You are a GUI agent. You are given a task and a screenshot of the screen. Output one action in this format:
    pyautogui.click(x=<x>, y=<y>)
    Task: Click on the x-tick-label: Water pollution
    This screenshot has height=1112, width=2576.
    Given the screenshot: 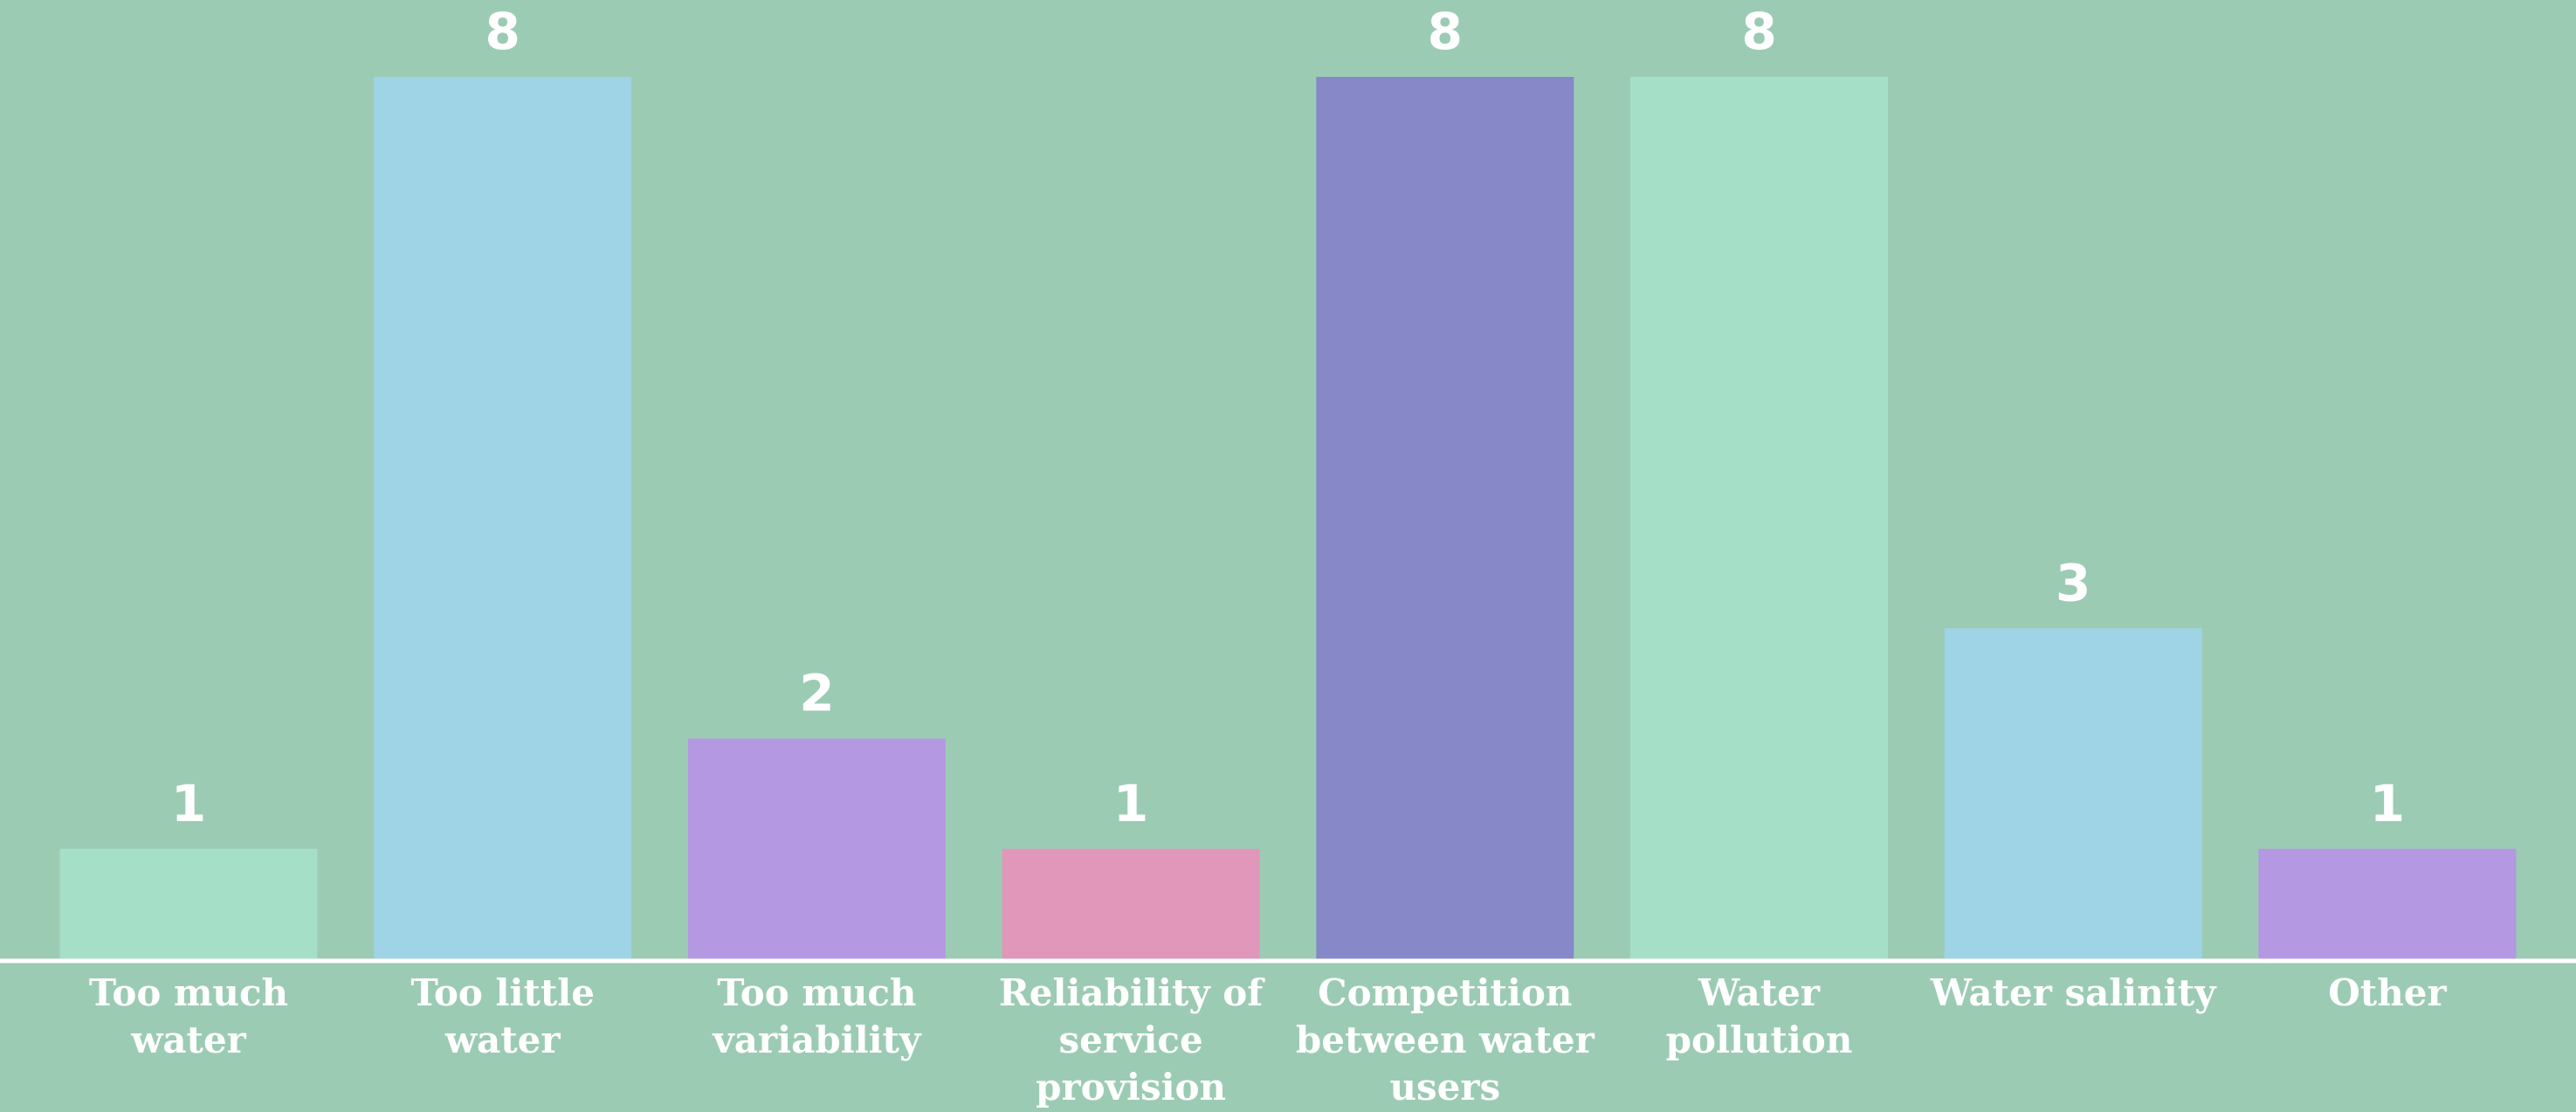 What is the action you would take?
    pyautogui.click(x=1759, y=1016)
    